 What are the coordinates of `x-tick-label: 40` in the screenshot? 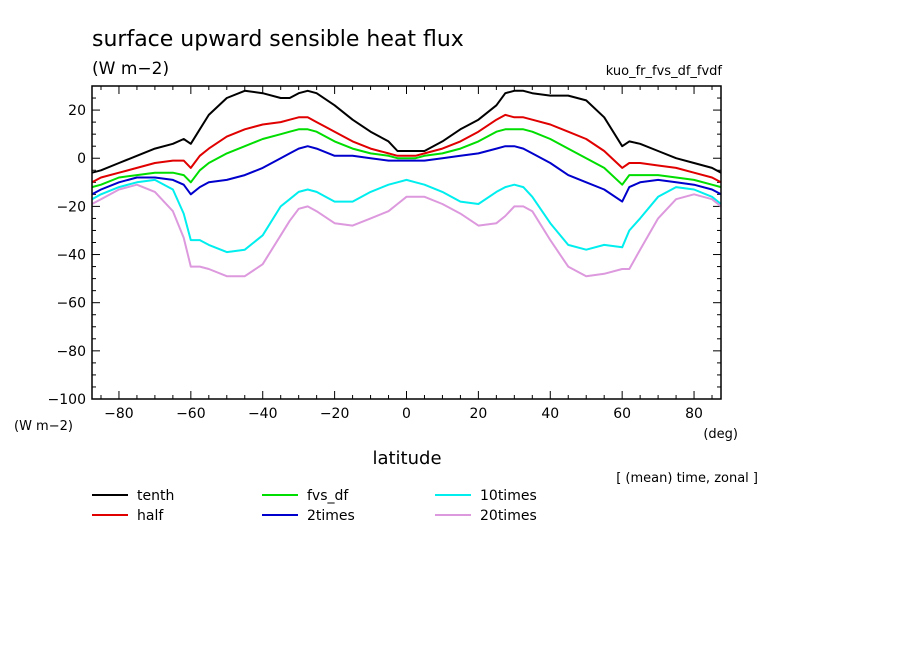 It's located at (550, 414).